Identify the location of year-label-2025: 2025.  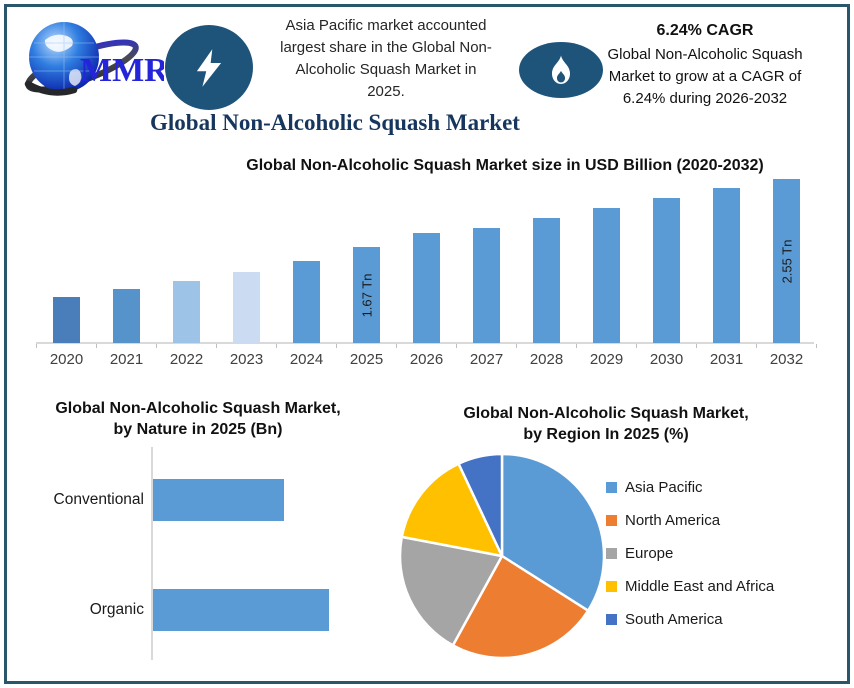
(366, 359).